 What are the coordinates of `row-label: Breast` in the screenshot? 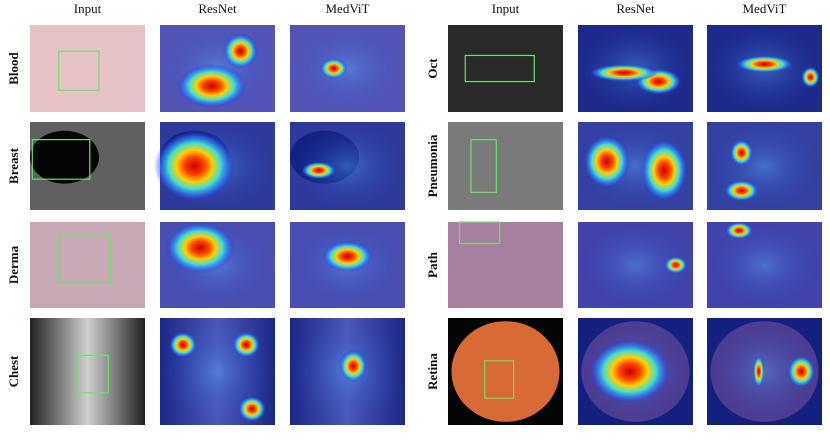 It's located at (13, 165).